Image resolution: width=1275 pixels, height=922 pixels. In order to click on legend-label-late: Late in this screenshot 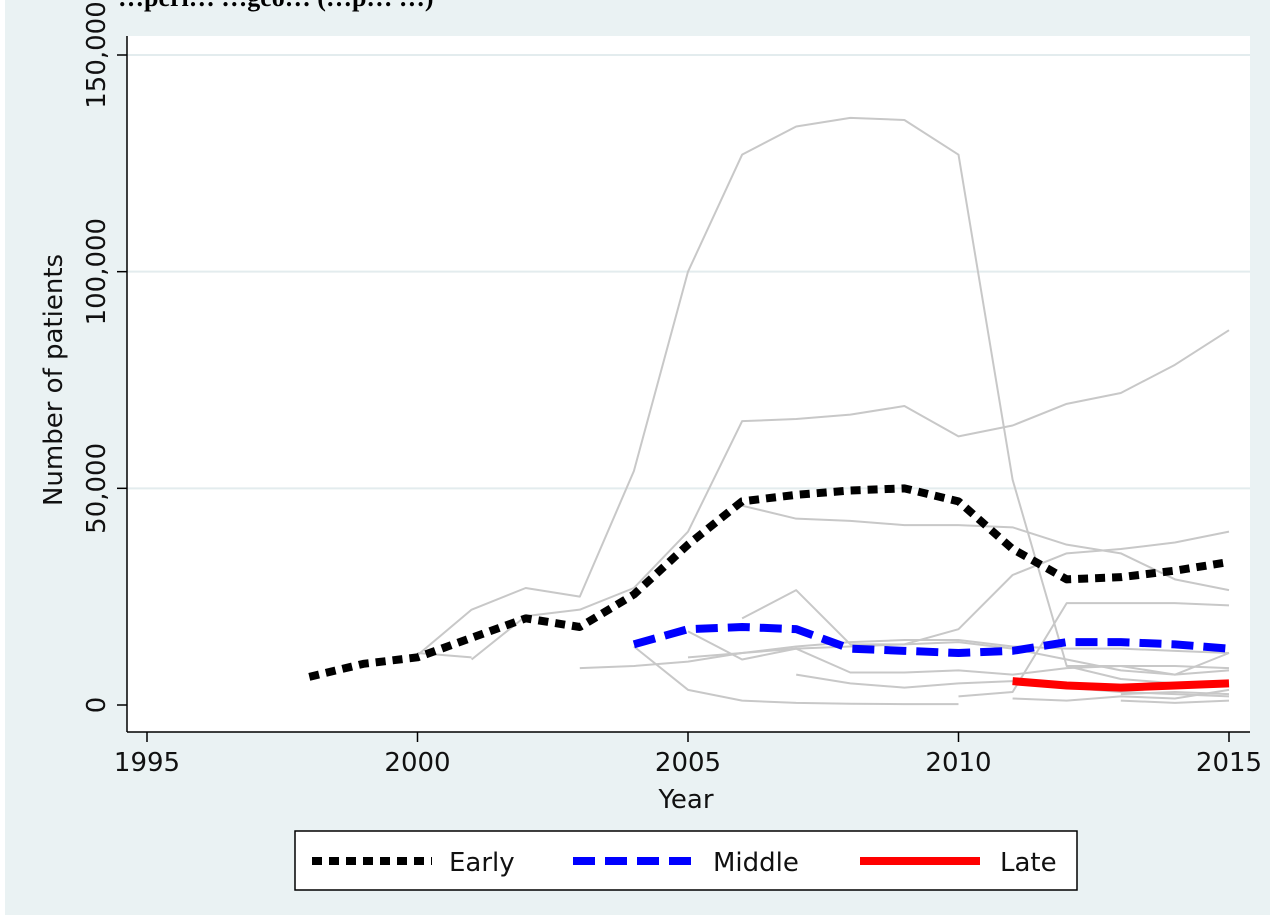, I will do `click(1028, 863)`.